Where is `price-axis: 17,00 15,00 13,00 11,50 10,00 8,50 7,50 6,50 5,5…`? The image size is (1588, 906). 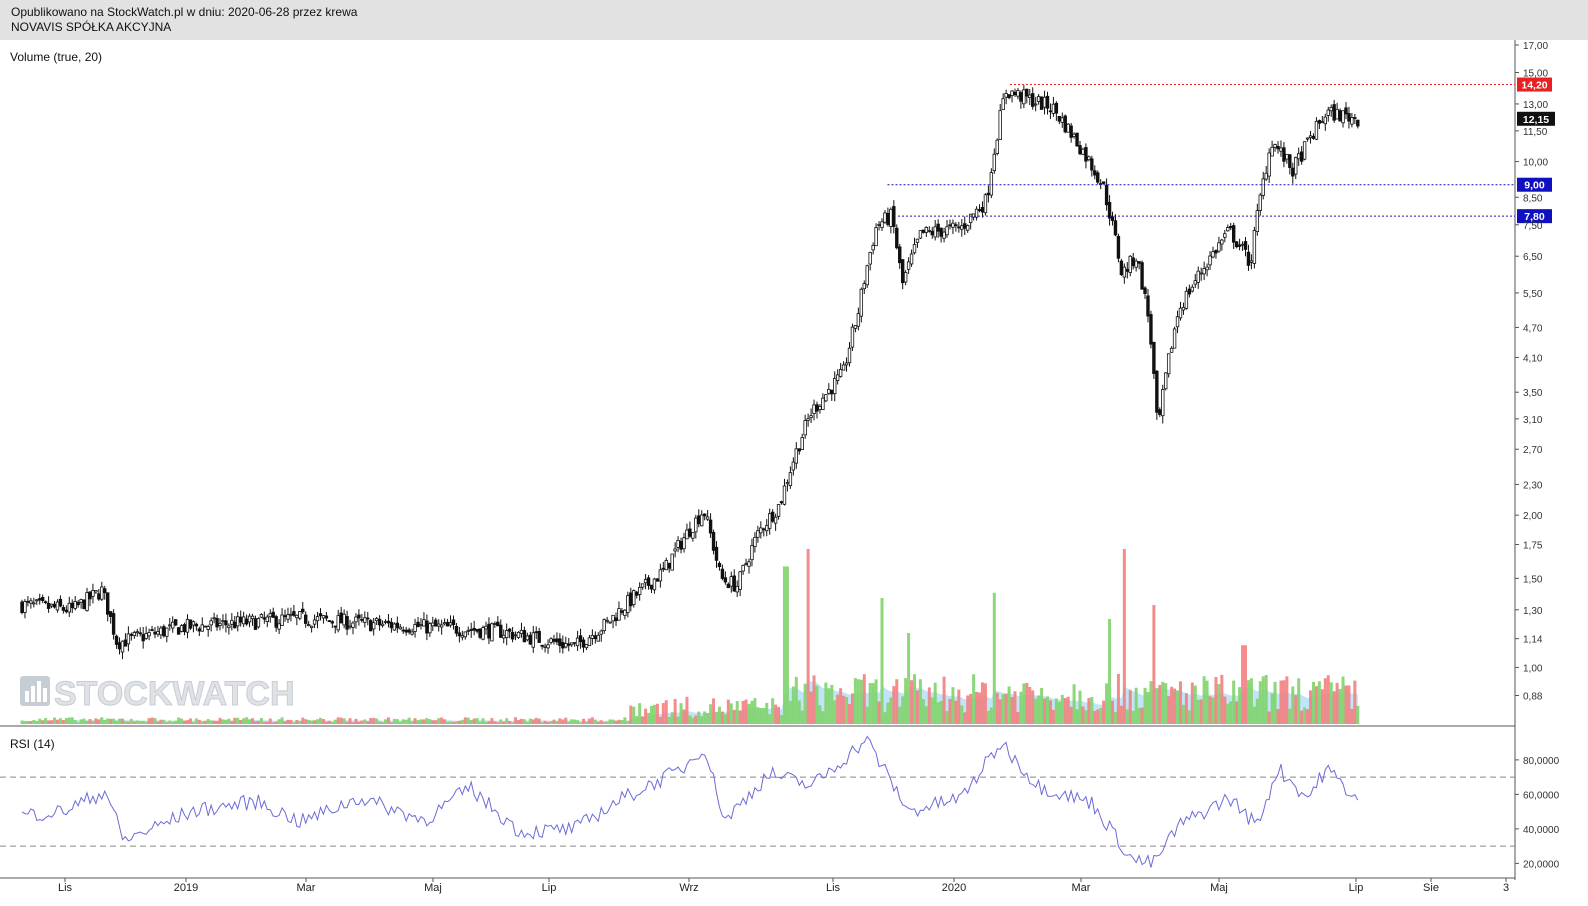
price-axis: 17,00 15,00 13,00 11,50 10,00 8,50 7,50 6,50 5,5… is located at coordinates (1531, 371).